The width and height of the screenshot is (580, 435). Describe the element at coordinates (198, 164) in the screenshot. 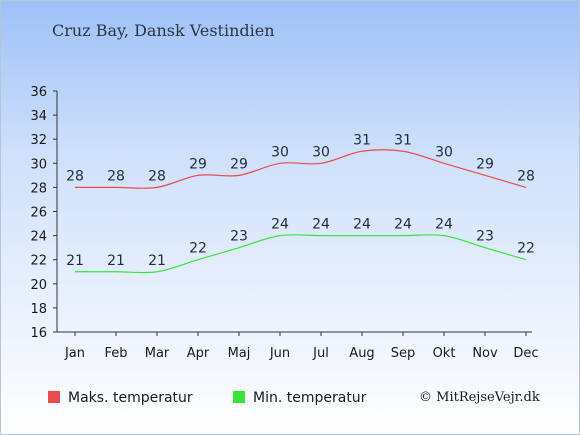

I see `max-label-apr: 29` at that location.